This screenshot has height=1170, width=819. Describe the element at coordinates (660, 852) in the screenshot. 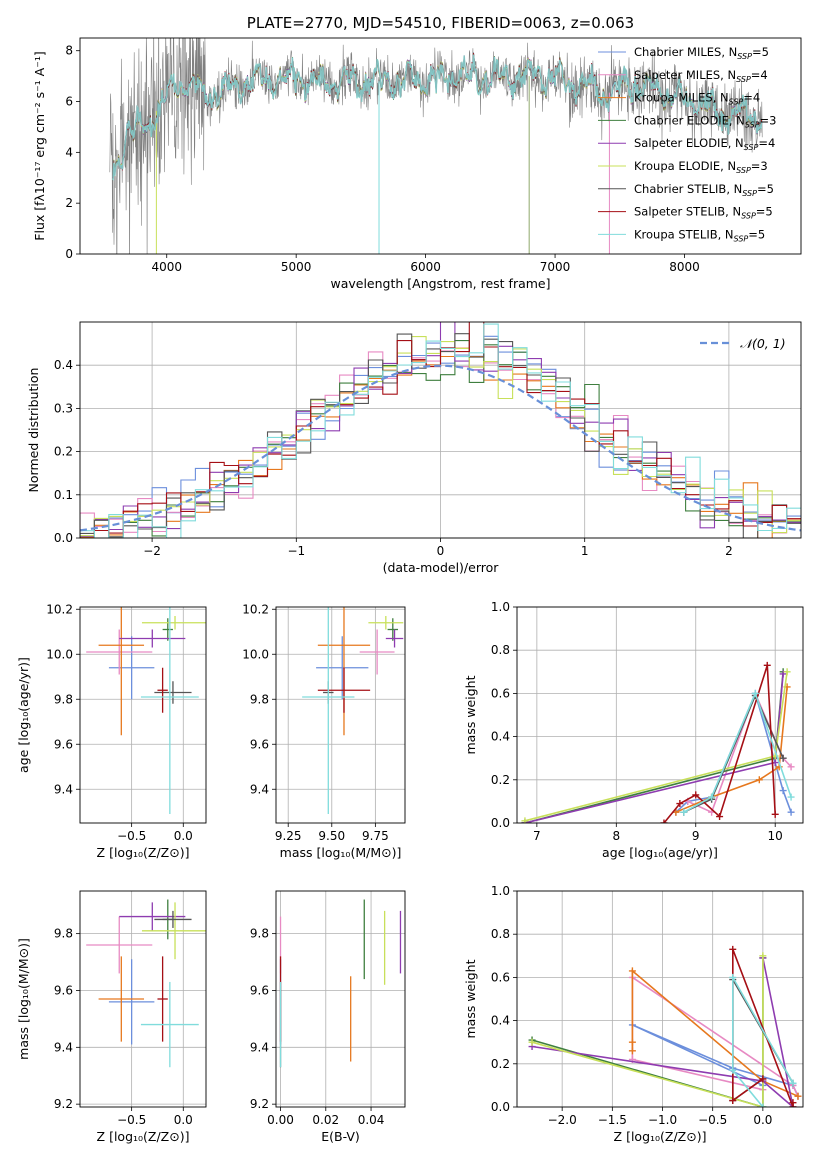

I see `x-axis-label: age [log₁₀(age/yr)]` at that location.